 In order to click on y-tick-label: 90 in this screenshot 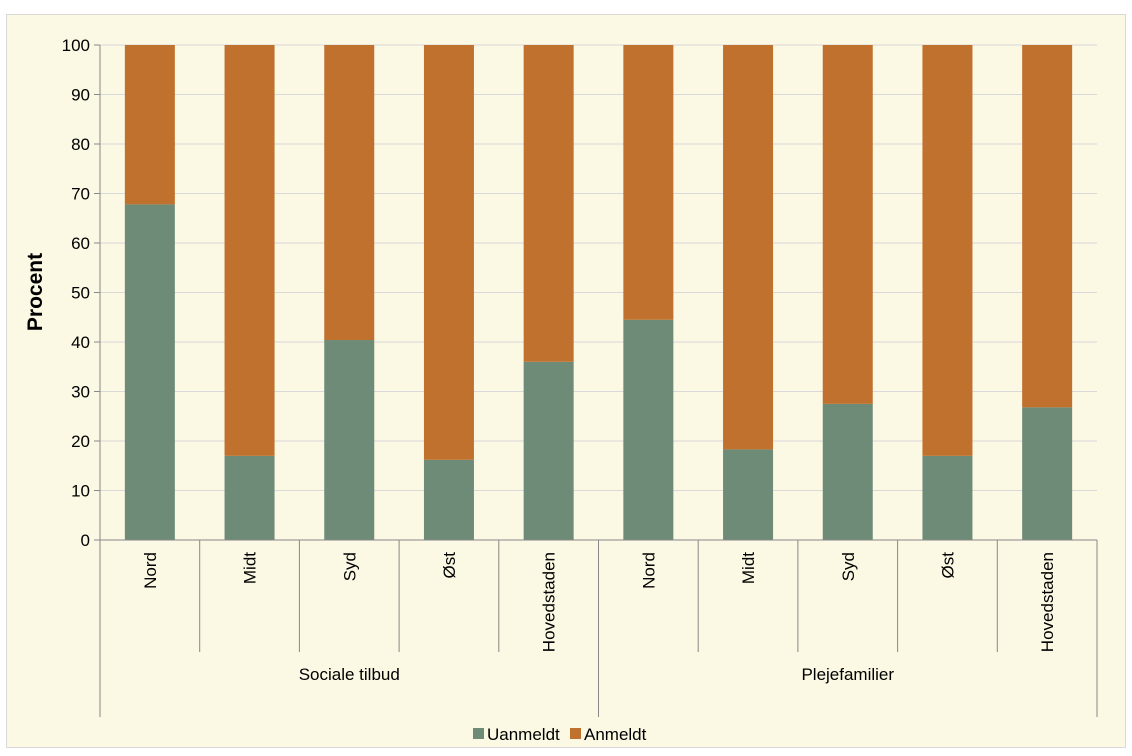, I will do `click(80, 95)`.